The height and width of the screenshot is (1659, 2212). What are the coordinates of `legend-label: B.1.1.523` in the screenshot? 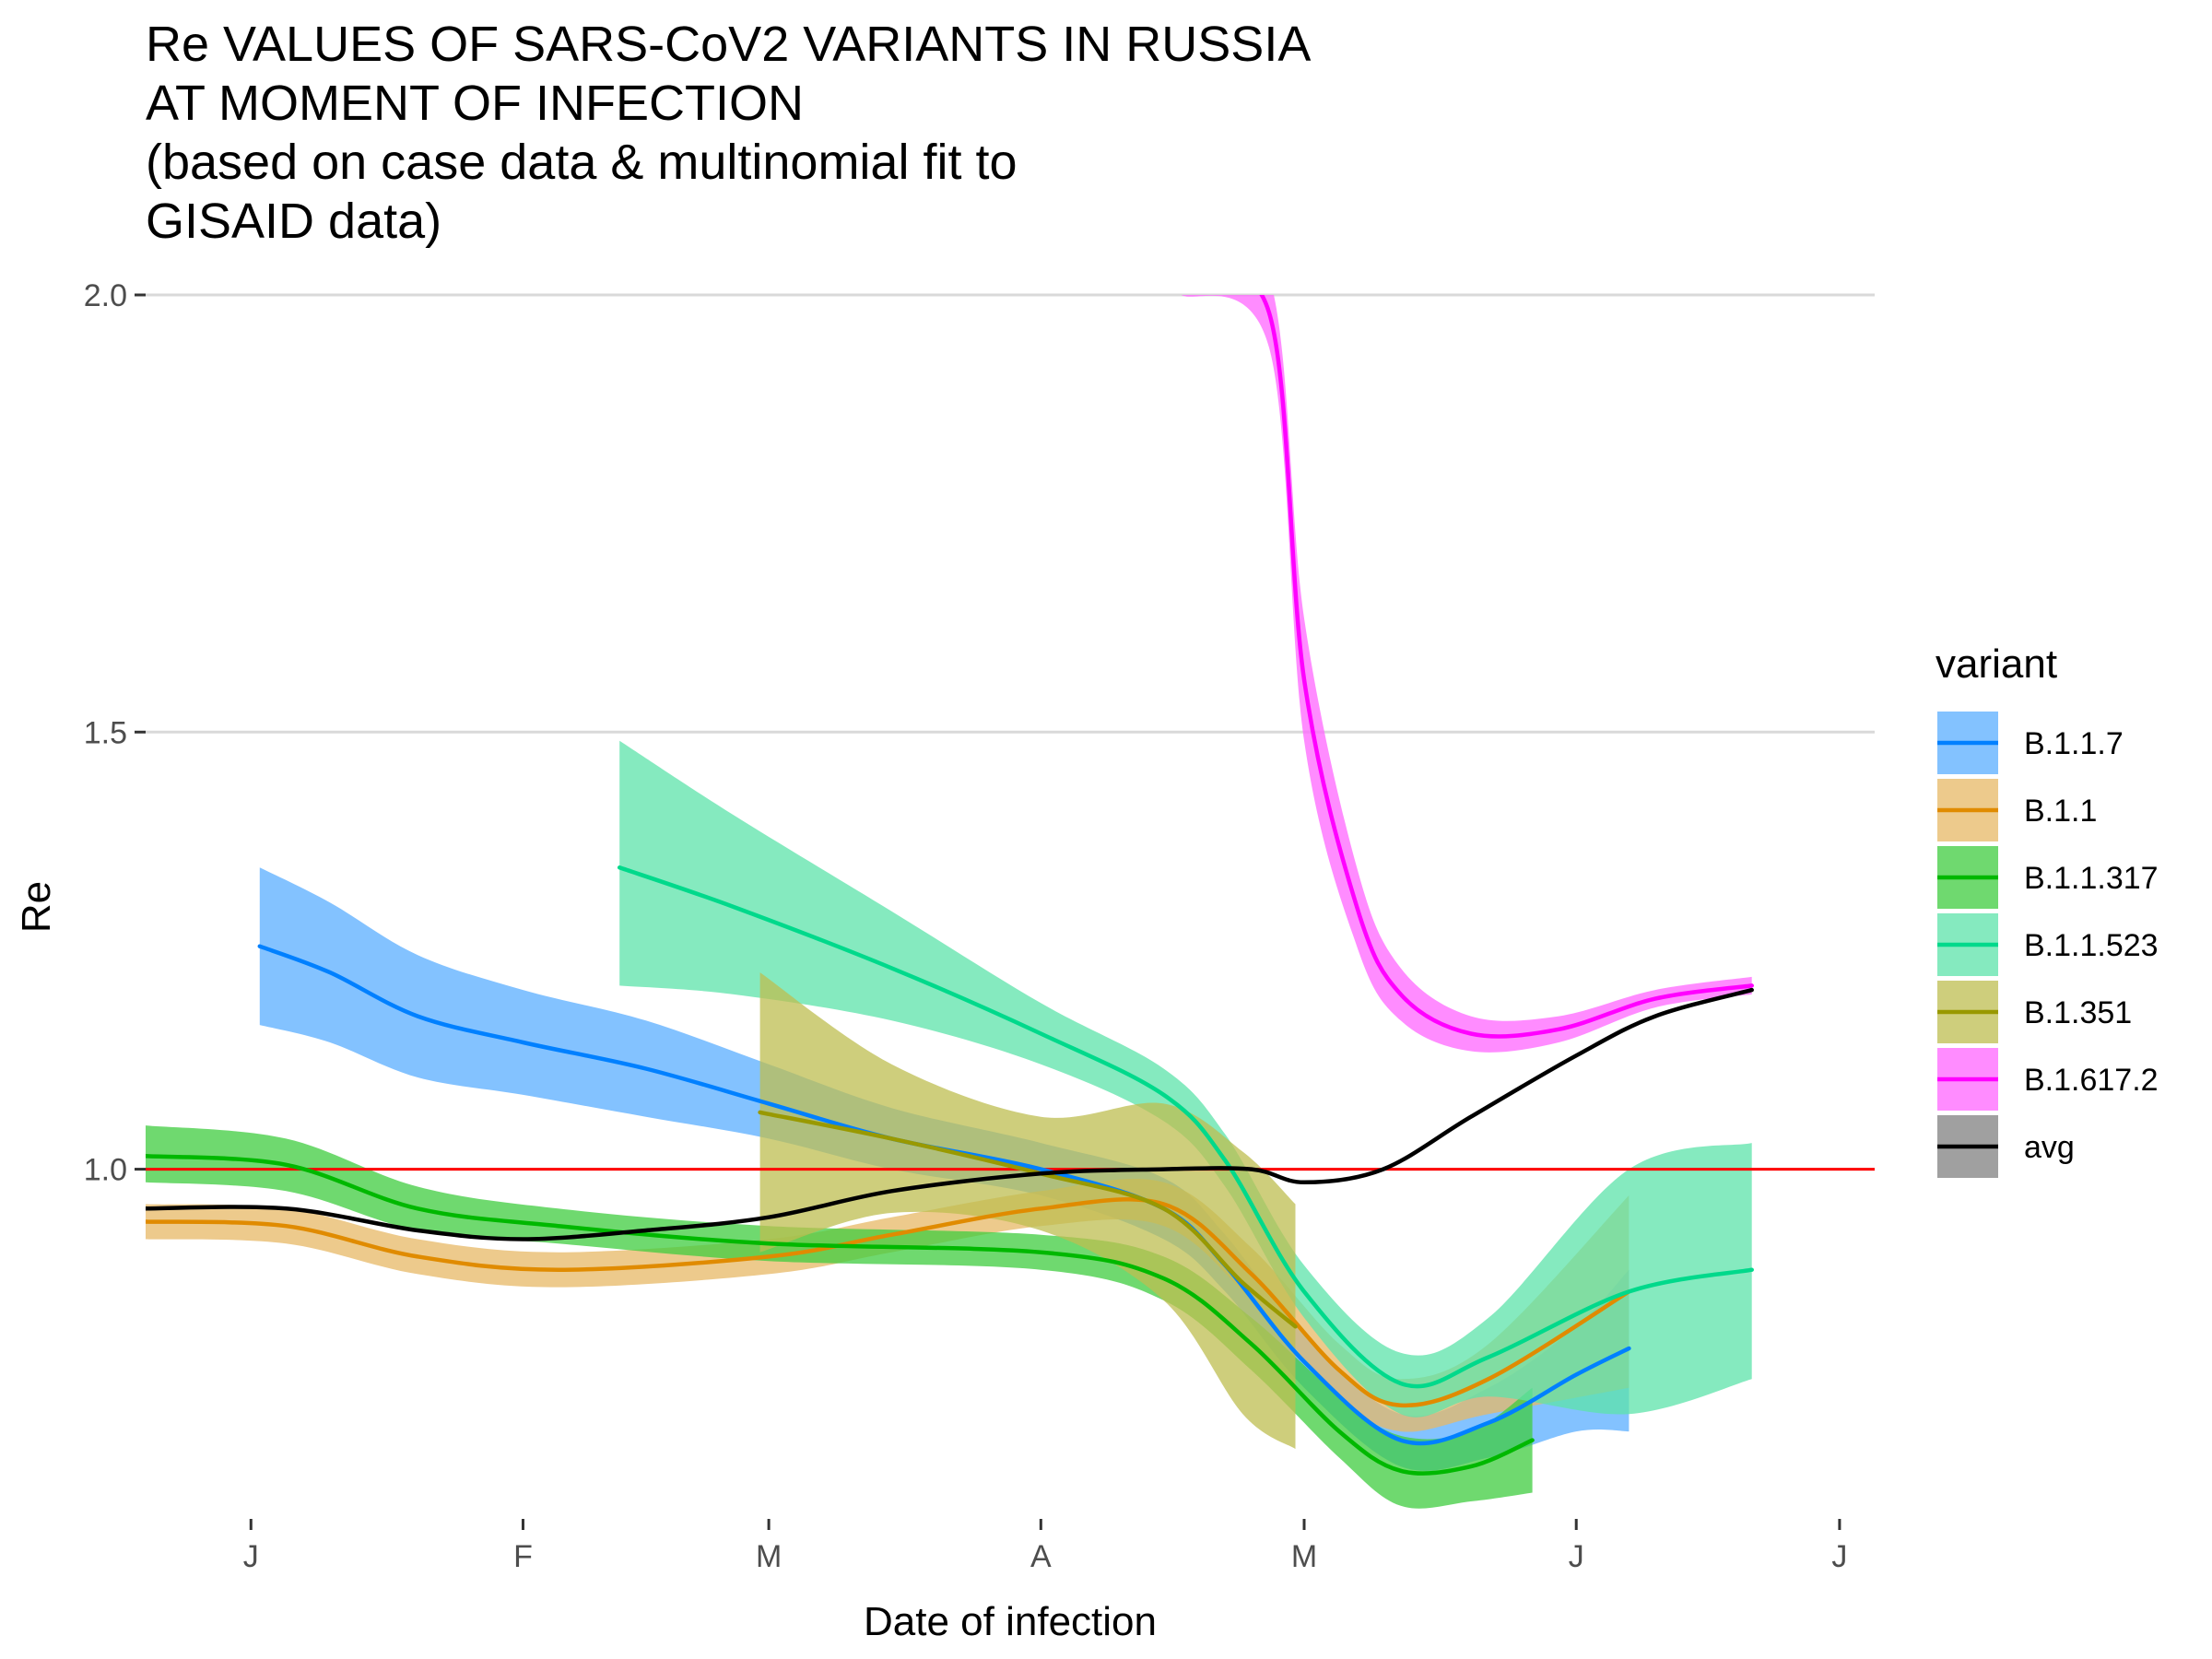 It's located at (2091, 945).